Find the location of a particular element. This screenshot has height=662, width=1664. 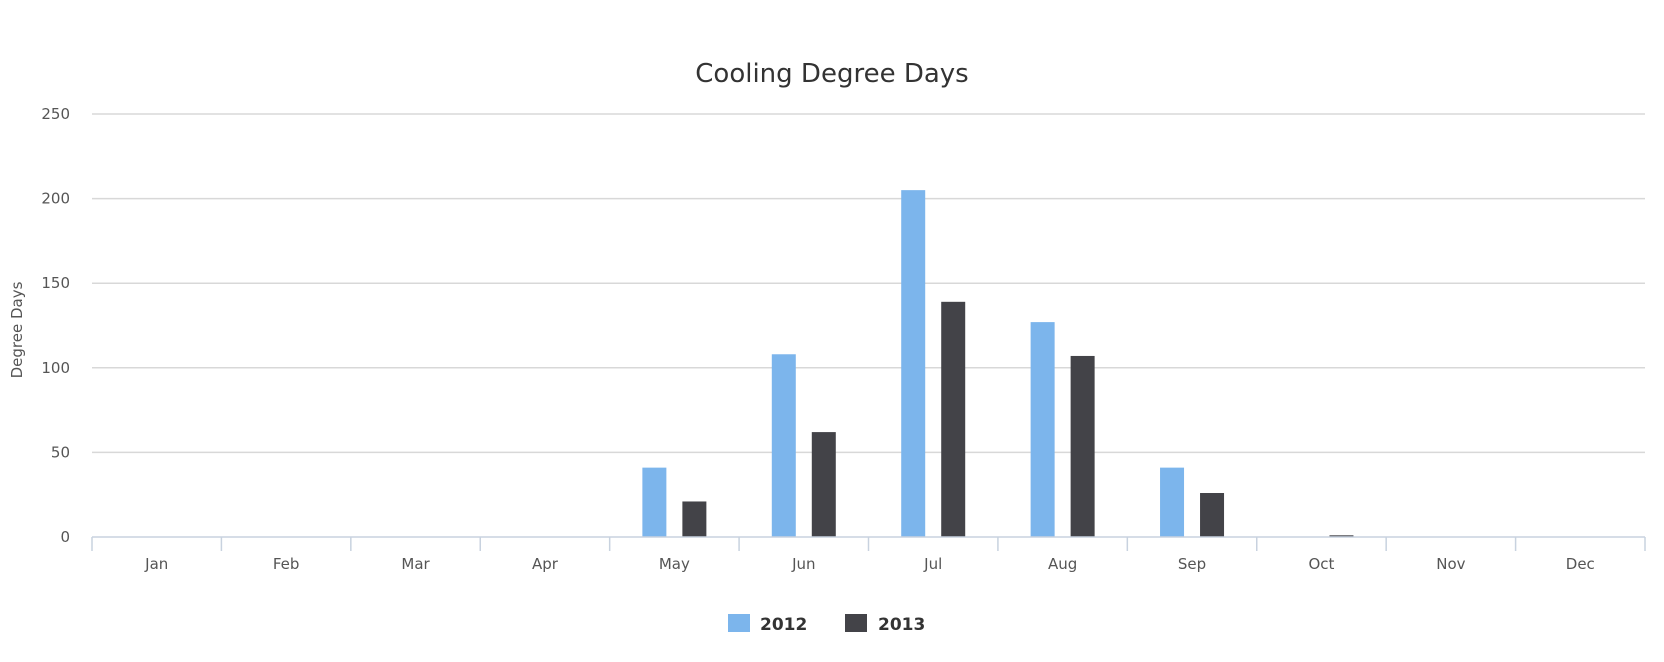

y-tick-label: 100 is located at coordinates (55, 368).